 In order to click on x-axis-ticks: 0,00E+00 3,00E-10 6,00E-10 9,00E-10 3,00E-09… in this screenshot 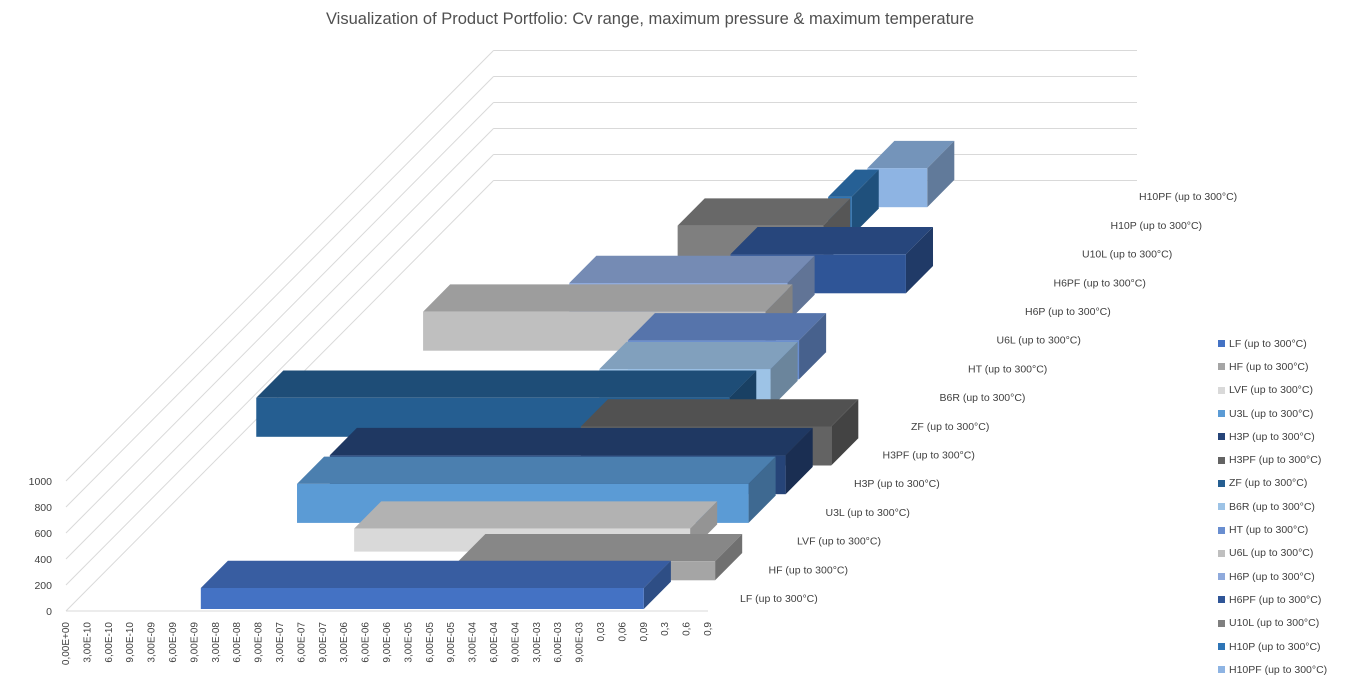, I will do `click(387, 644)`.